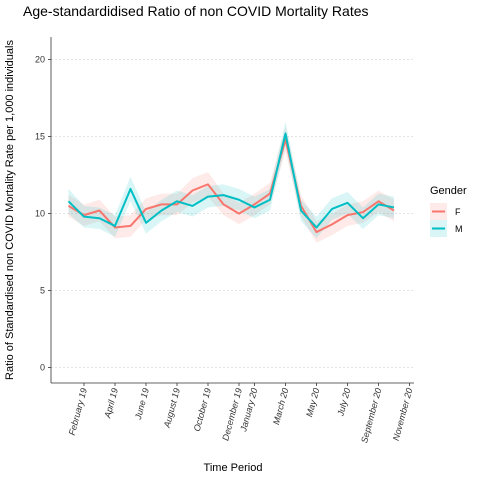 The height and width of the screenshot is (480, 480). I want to click on y-tick-label: 10, so click(40, 214).